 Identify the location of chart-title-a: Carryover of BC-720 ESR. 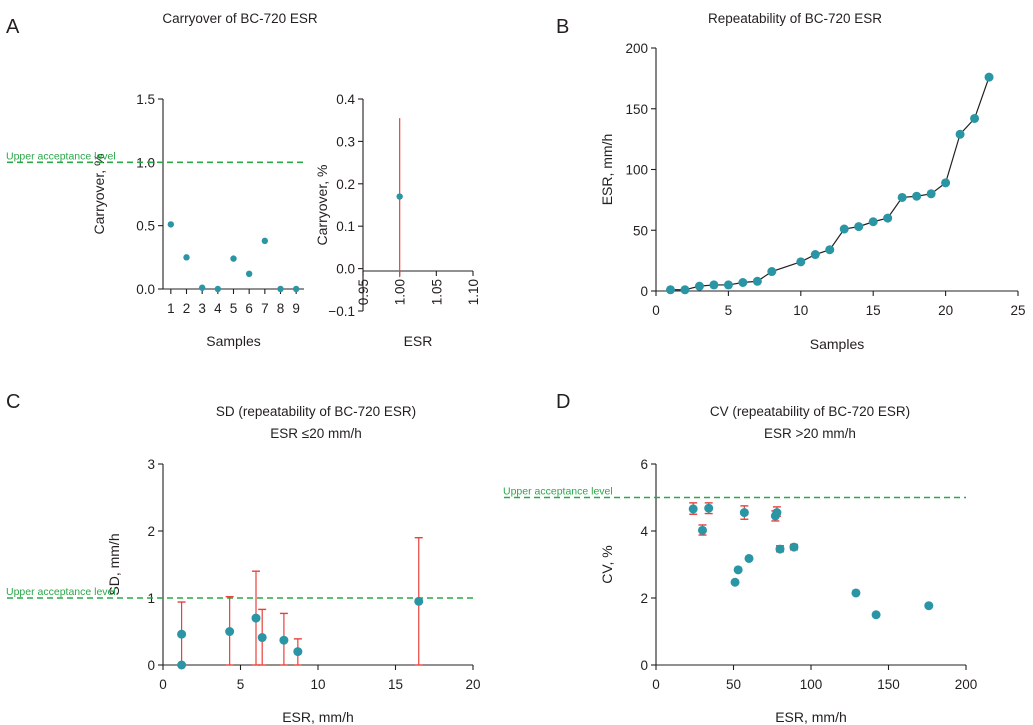
(240, 18).